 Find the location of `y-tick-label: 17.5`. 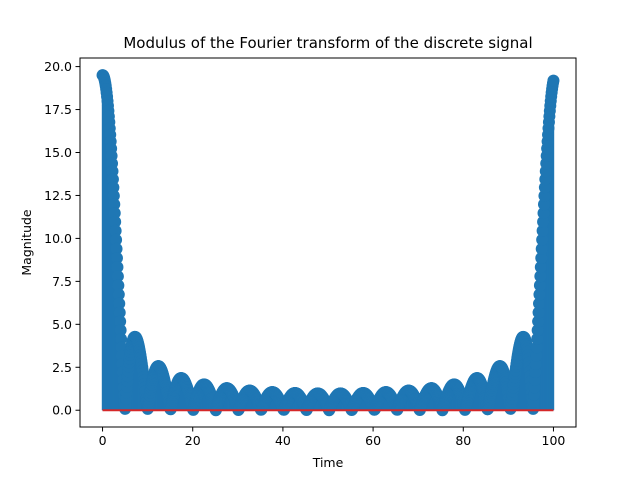

y-tick-label: 17.5 is located at coordinates (58, 109).